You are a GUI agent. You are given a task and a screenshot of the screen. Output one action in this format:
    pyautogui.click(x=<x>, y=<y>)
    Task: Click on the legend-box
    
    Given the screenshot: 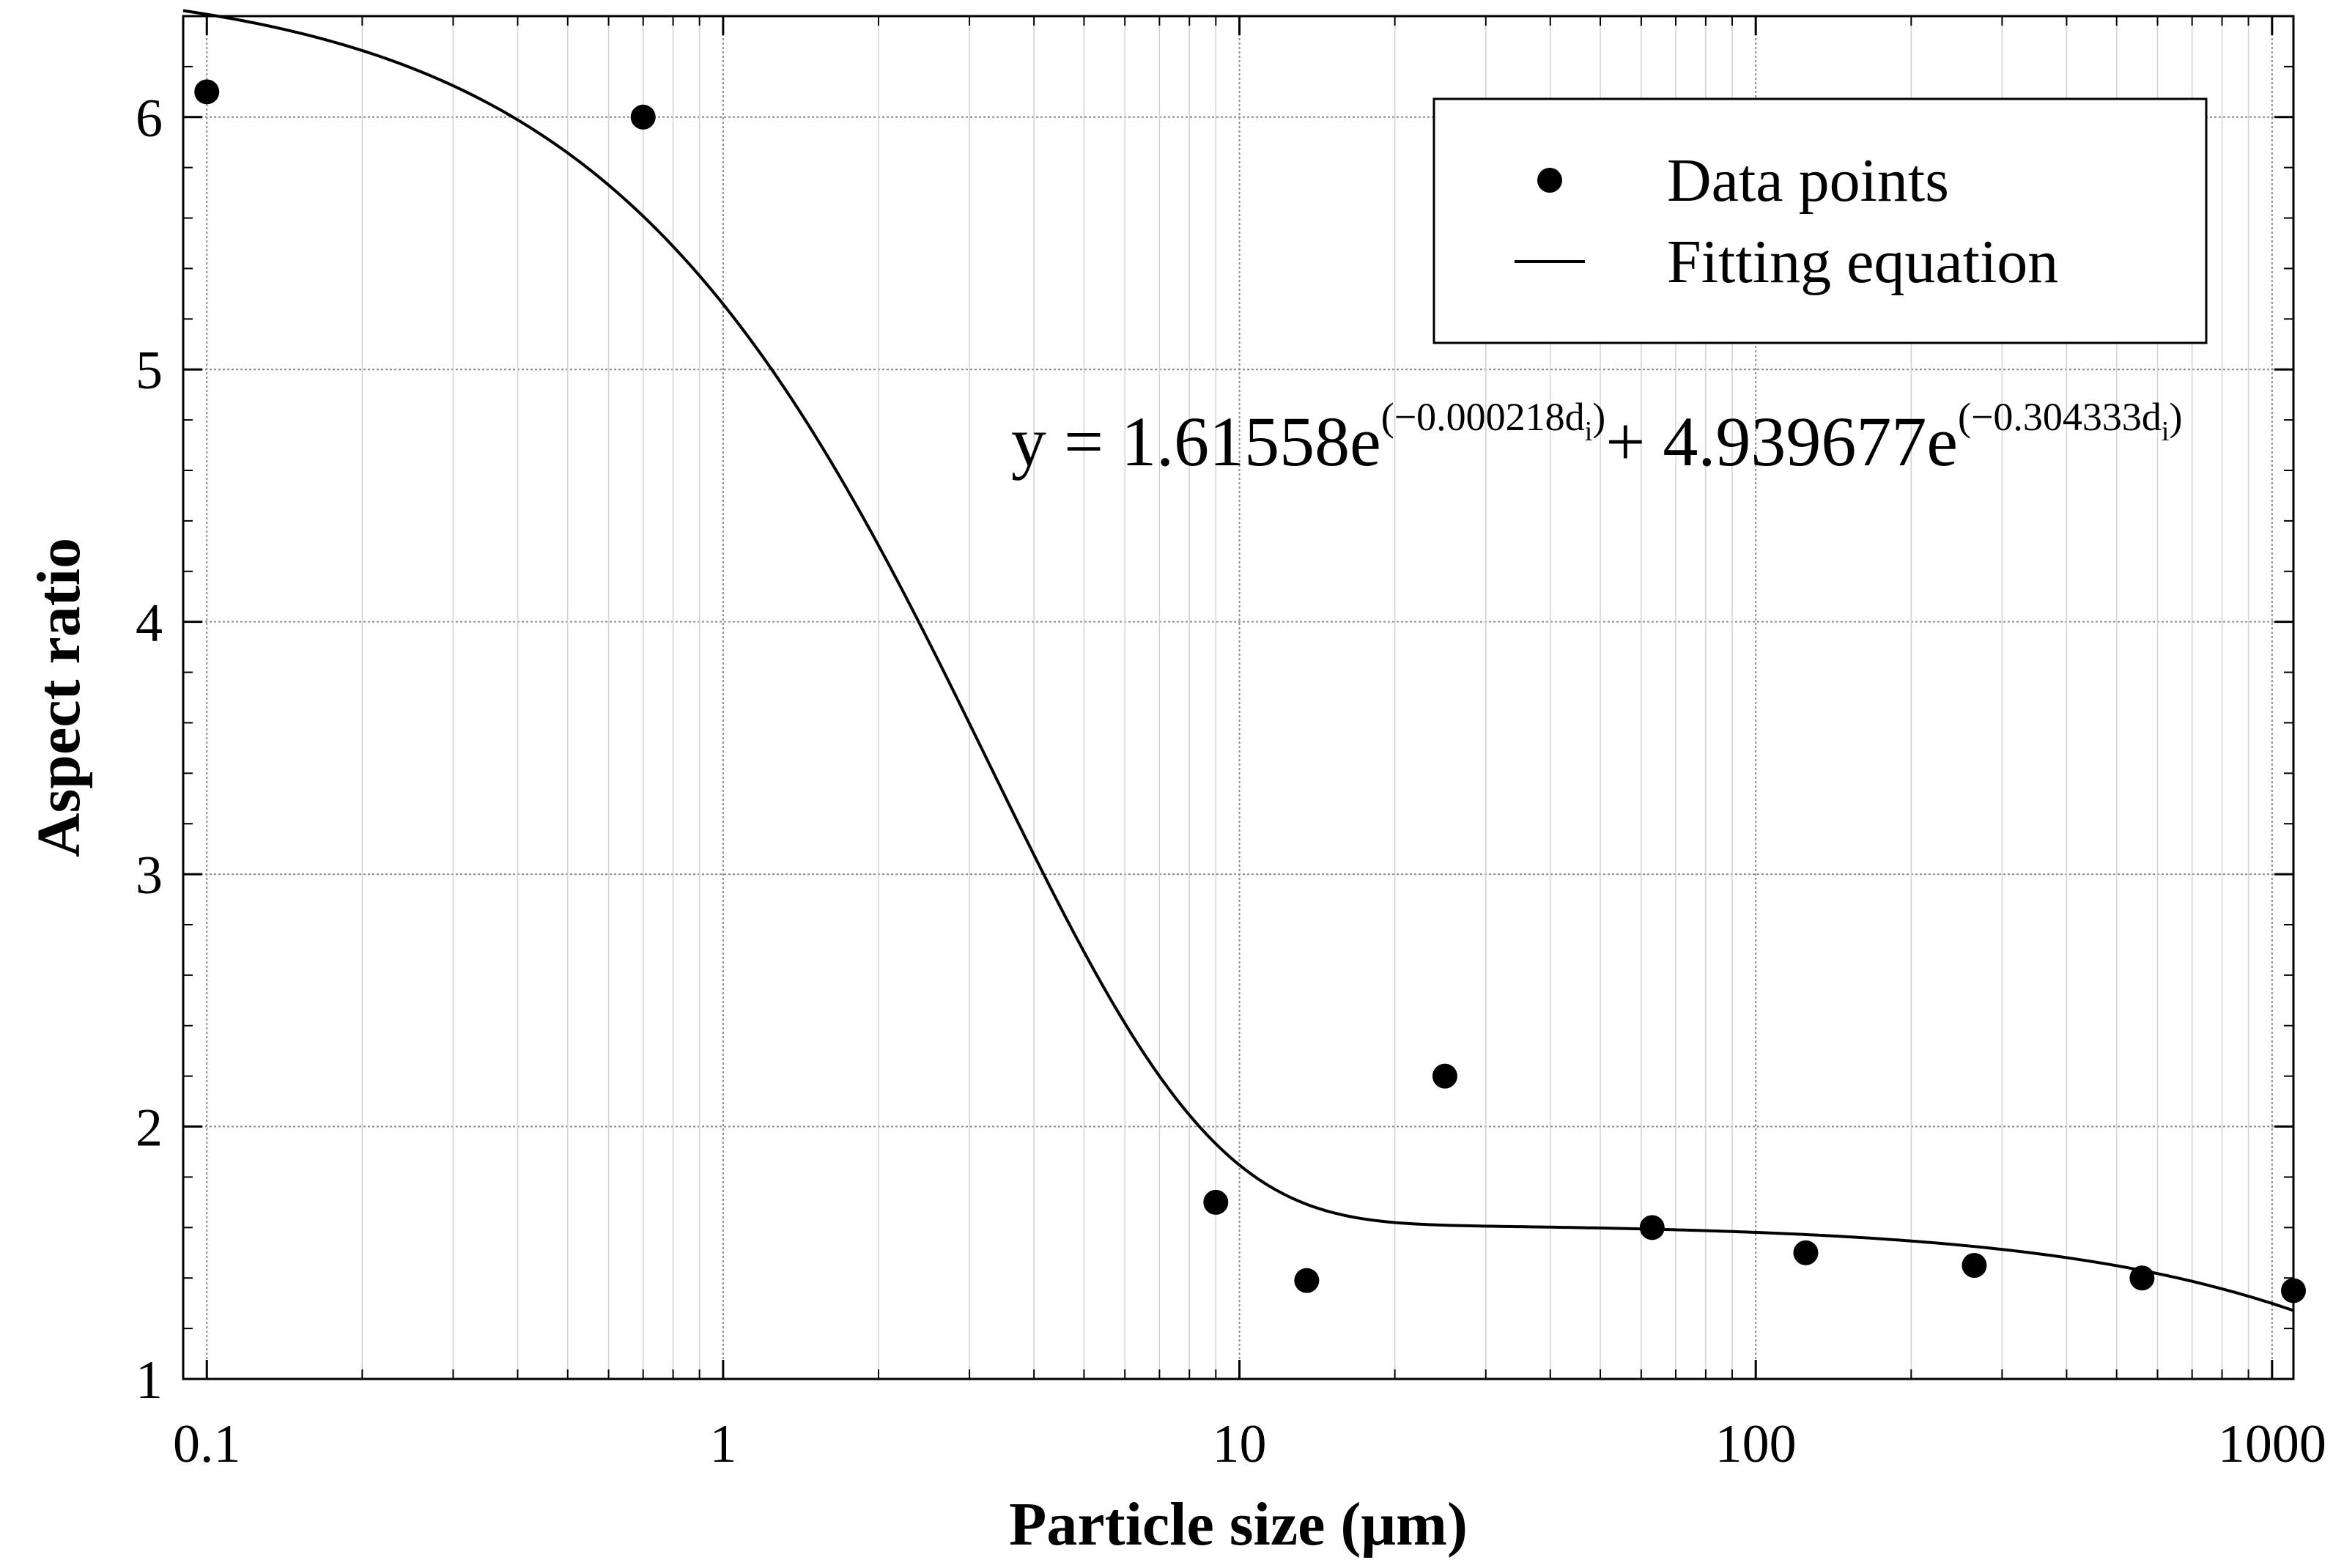 What is the action you would take?
    pyautogui.click(x=1820, y=220)
    